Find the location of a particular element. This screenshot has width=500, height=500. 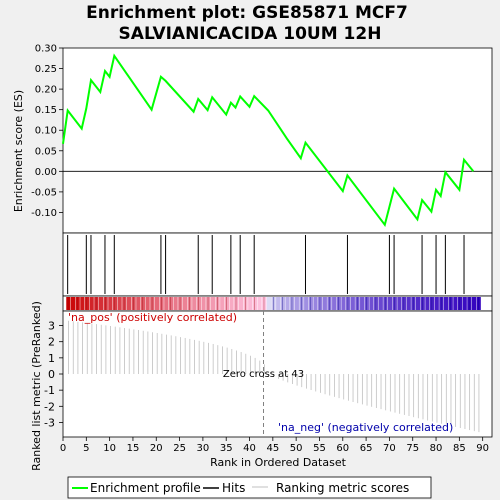

es-y-tick-label: 0.05 is located at coordinates (46, 151).